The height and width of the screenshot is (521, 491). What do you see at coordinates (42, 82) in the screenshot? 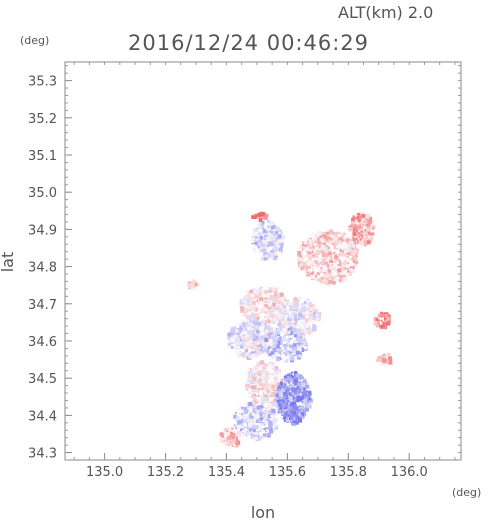
I see `y-tick-label: 35.3` at bounding box center [42, 82].